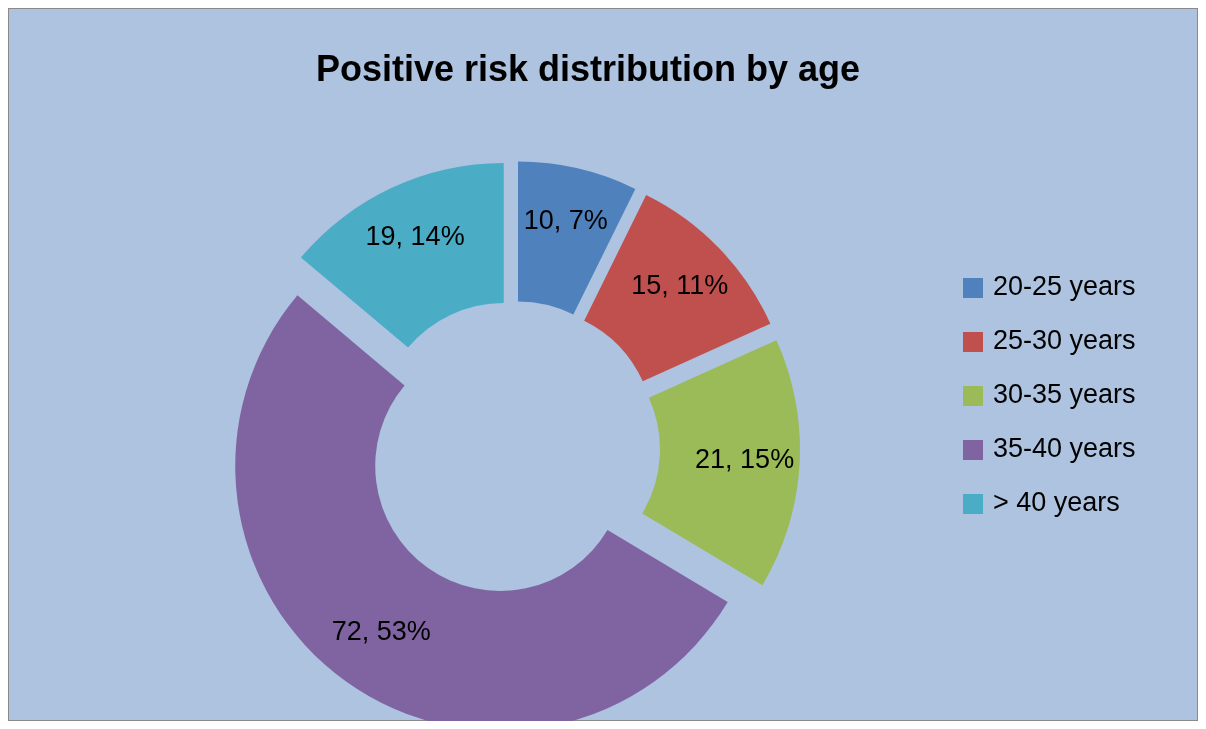 The image size is (1206, 729). I want to click on chart-title: Positive risk distribution by age, so click(588, 68).